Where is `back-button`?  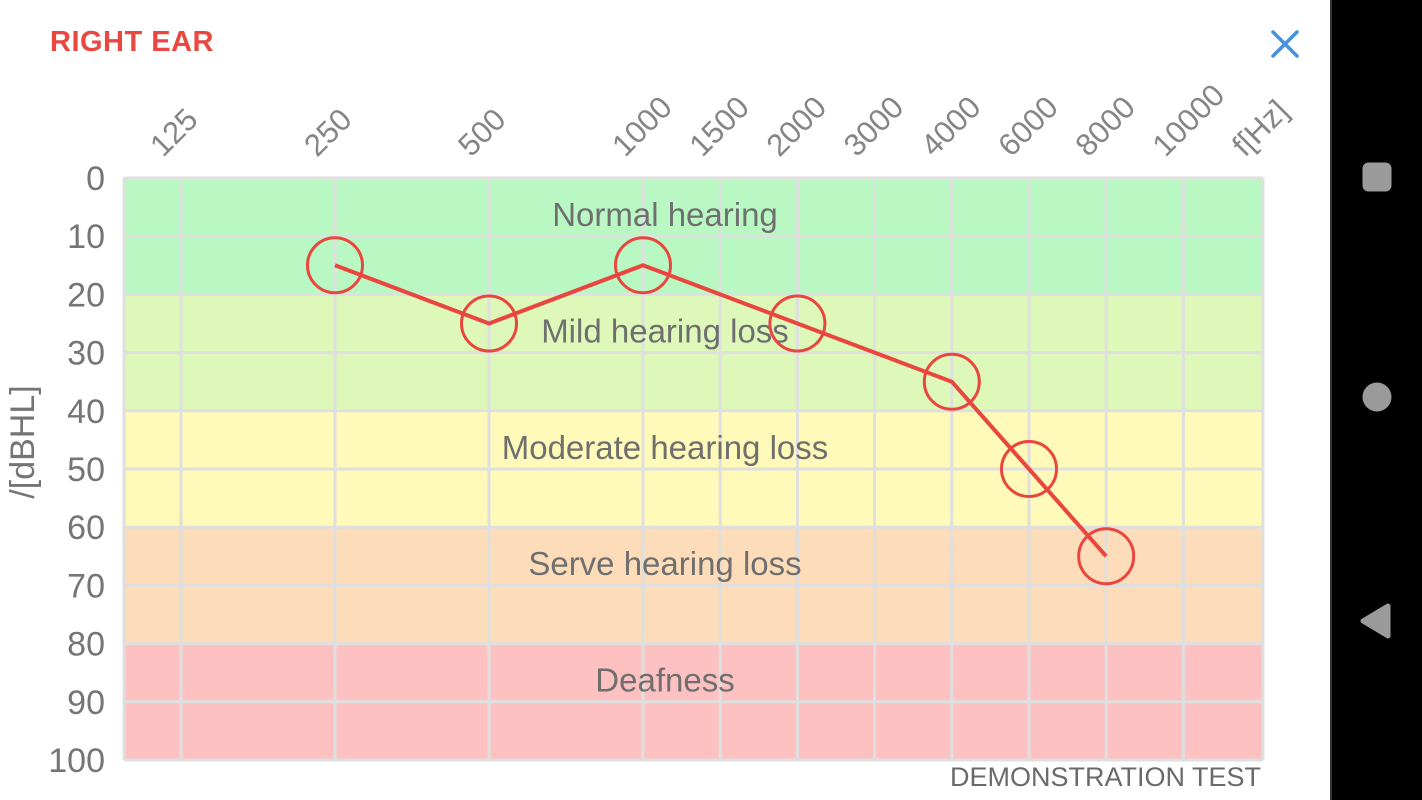
back-button is located at coordinates (1377, 621).